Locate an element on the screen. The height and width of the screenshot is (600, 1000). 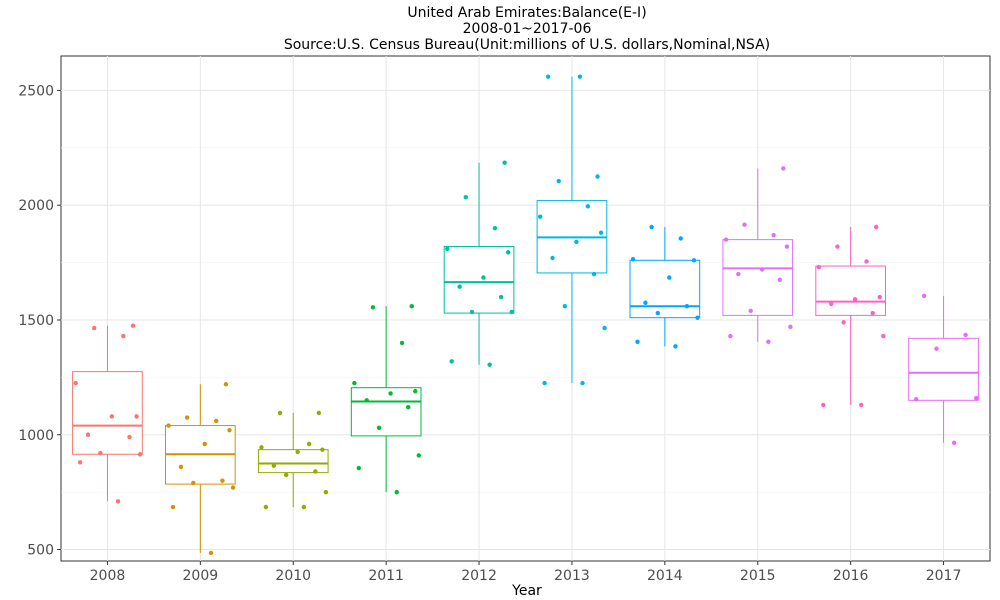
x-tick-label: 2011 is located at coordinates (386, 576).